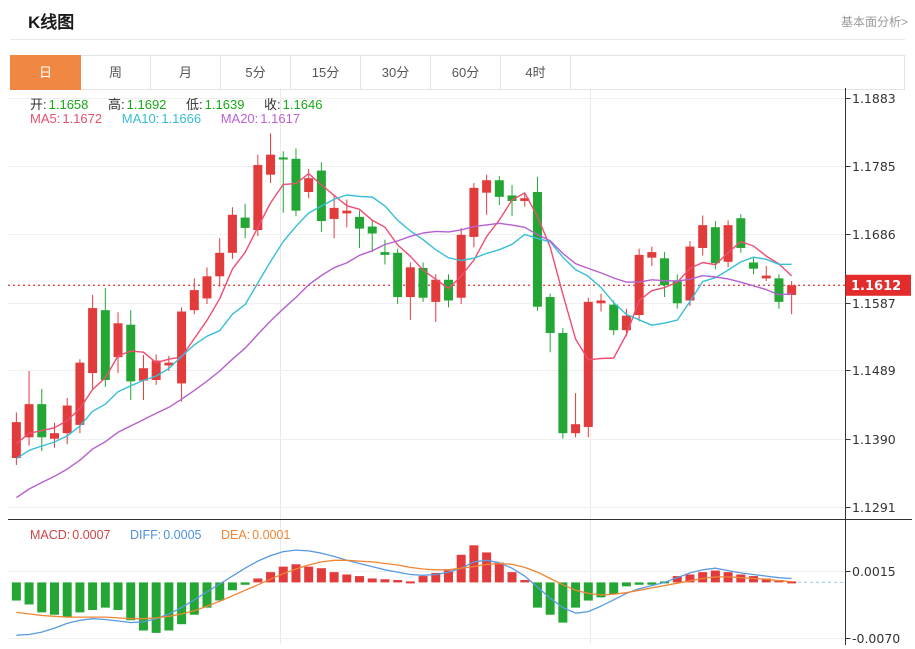  Describe the element at coordinates (457, 39) in the screenshot. I see `title-divider` at that location.